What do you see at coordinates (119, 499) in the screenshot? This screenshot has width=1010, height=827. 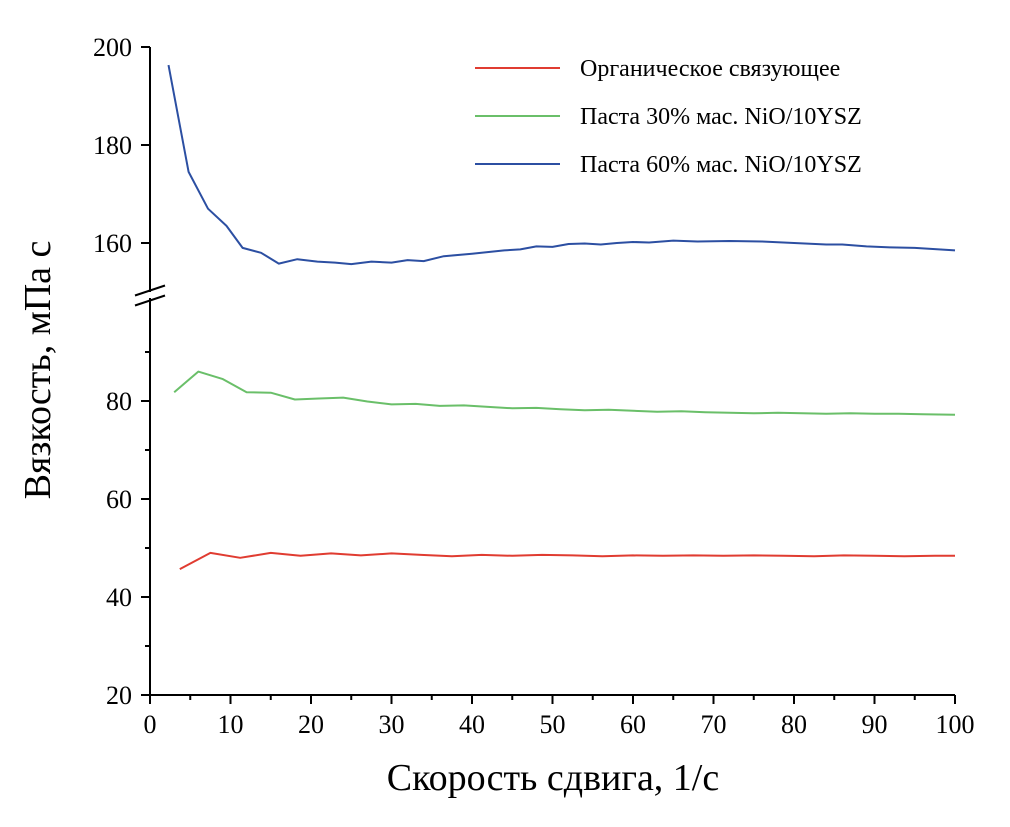 I see `y-tick-label: 60` at bounding box center [119, 499].